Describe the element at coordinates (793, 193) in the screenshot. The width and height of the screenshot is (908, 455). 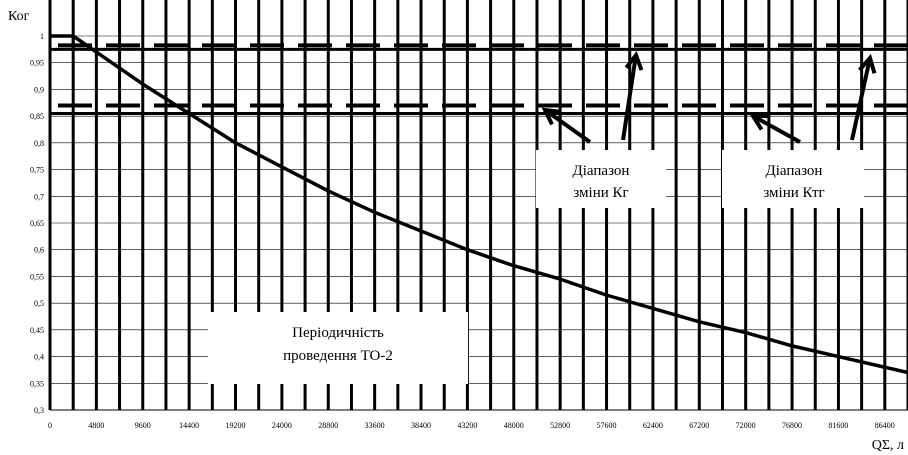
I see `annotation-ktg-line2: зміни Ктг` at that location.